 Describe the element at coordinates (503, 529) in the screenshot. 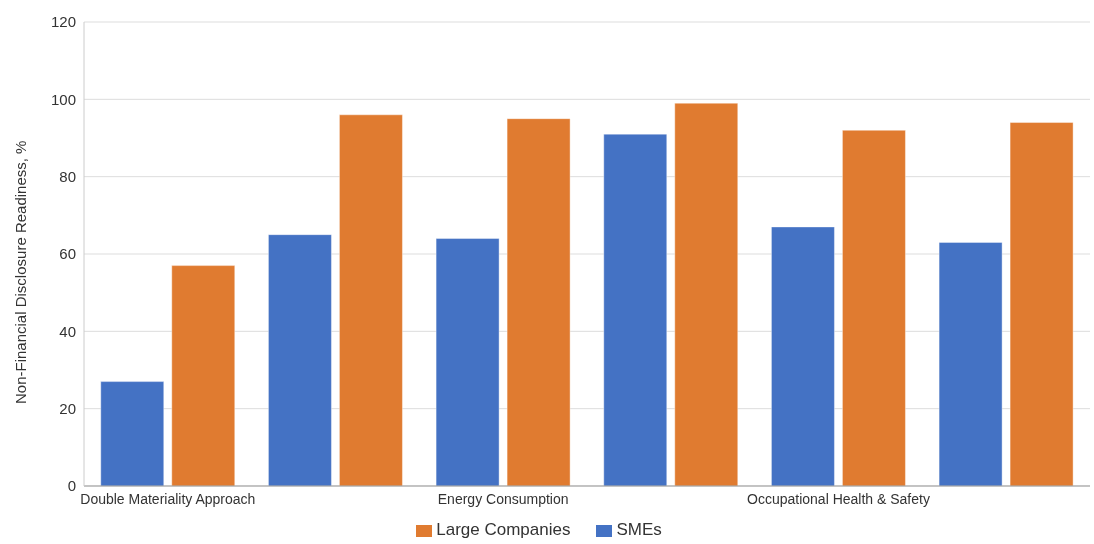

I see `legend-label: Large Companies` at that location.